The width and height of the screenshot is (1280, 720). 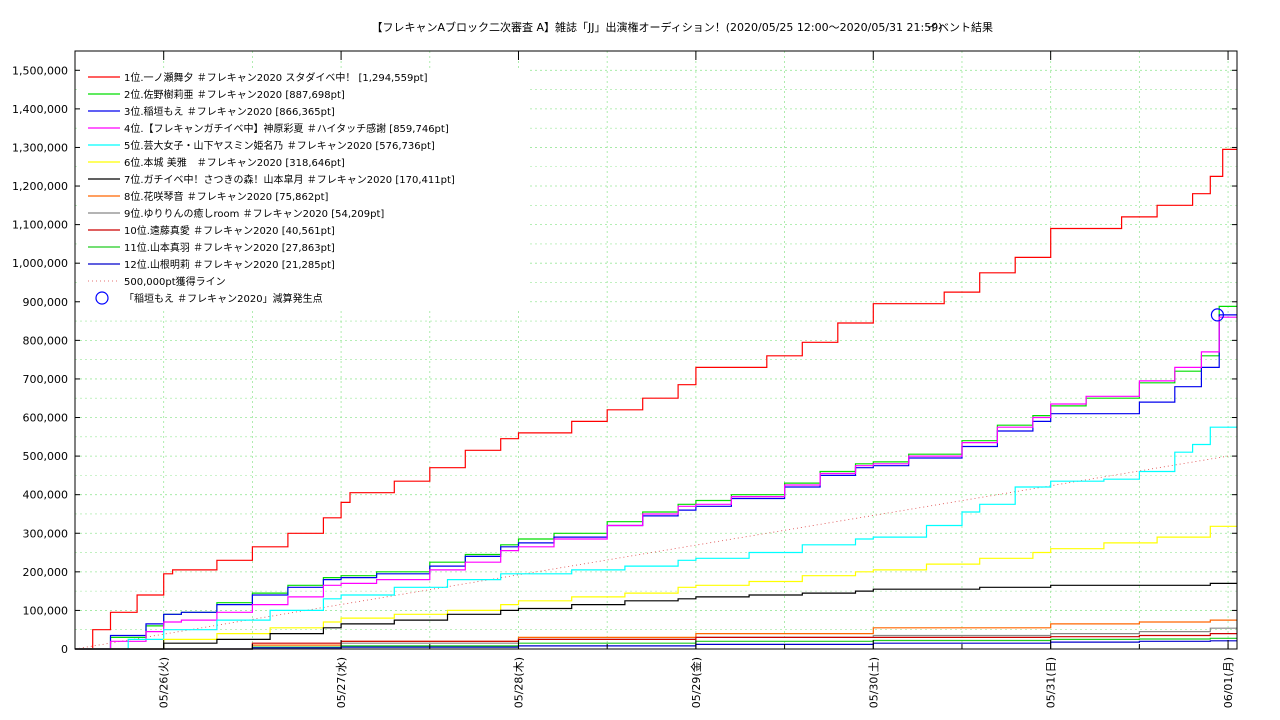 I want to click on y-tick-label: 1,100,000, so click(x=40, y=225).